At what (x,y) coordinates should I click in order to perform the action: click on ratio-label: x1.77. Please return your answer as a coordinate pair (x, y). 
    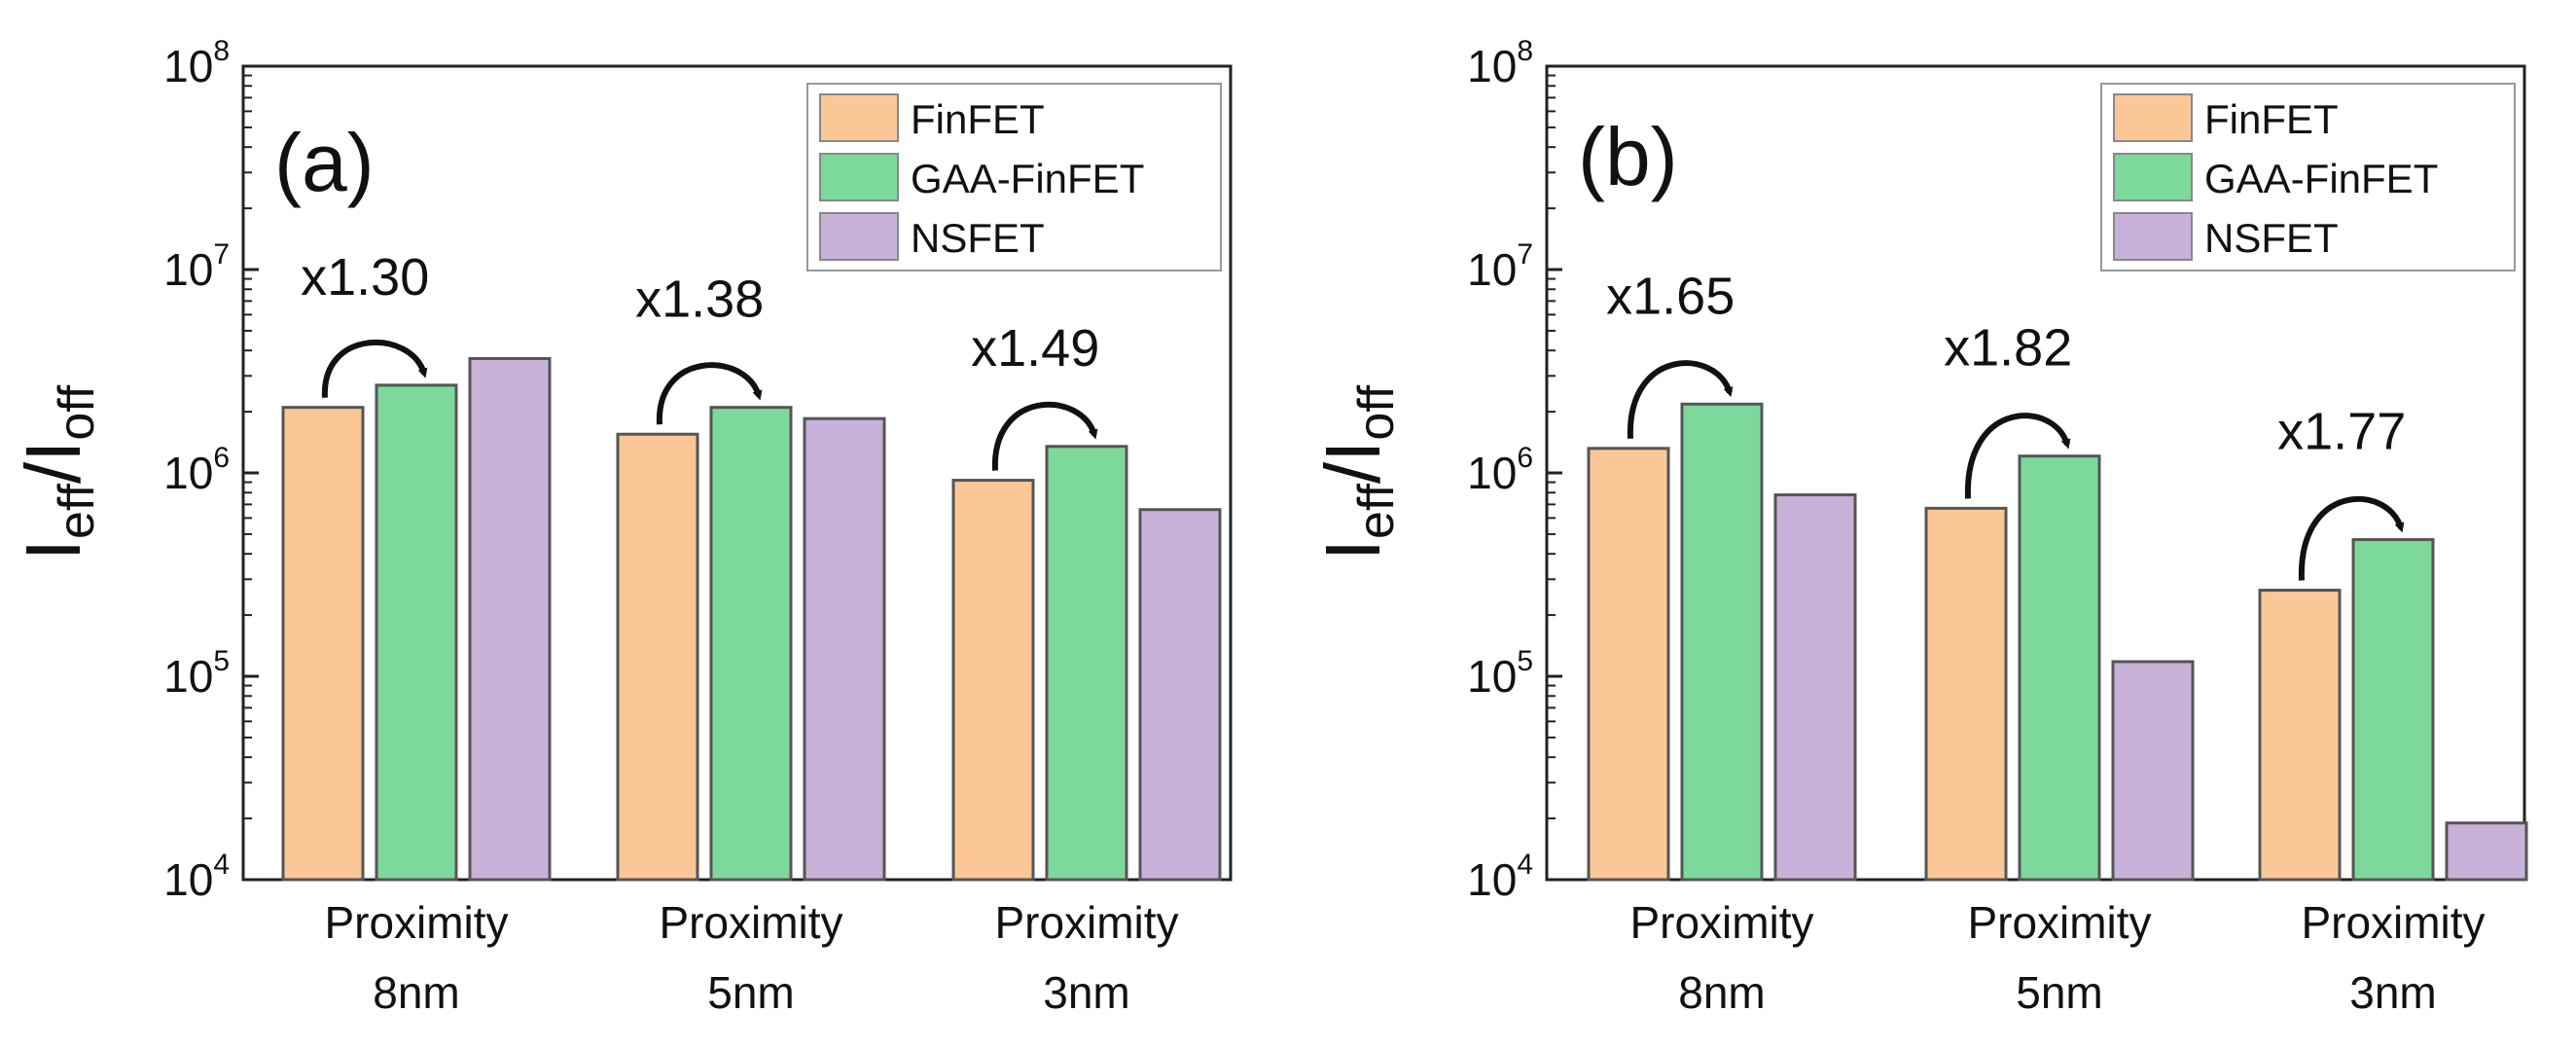
    Looking at the image, I should click on (2341, 432).